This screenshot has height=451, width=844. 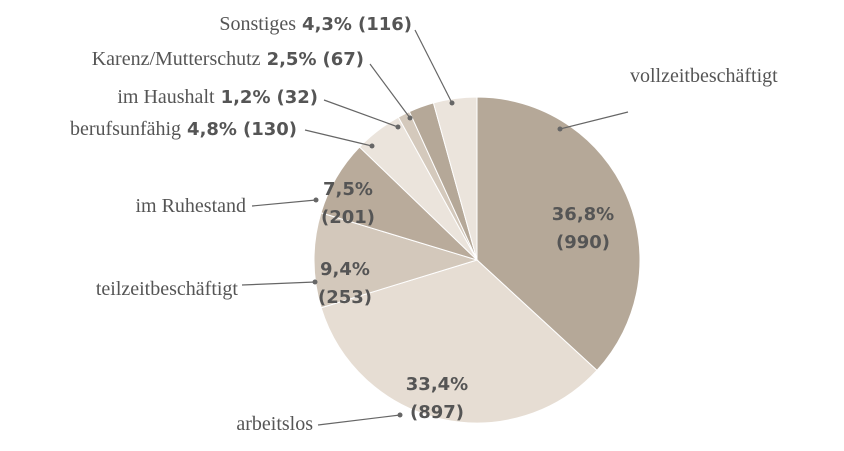 I want to click on count-label: (67), so click(x=343, y=59).